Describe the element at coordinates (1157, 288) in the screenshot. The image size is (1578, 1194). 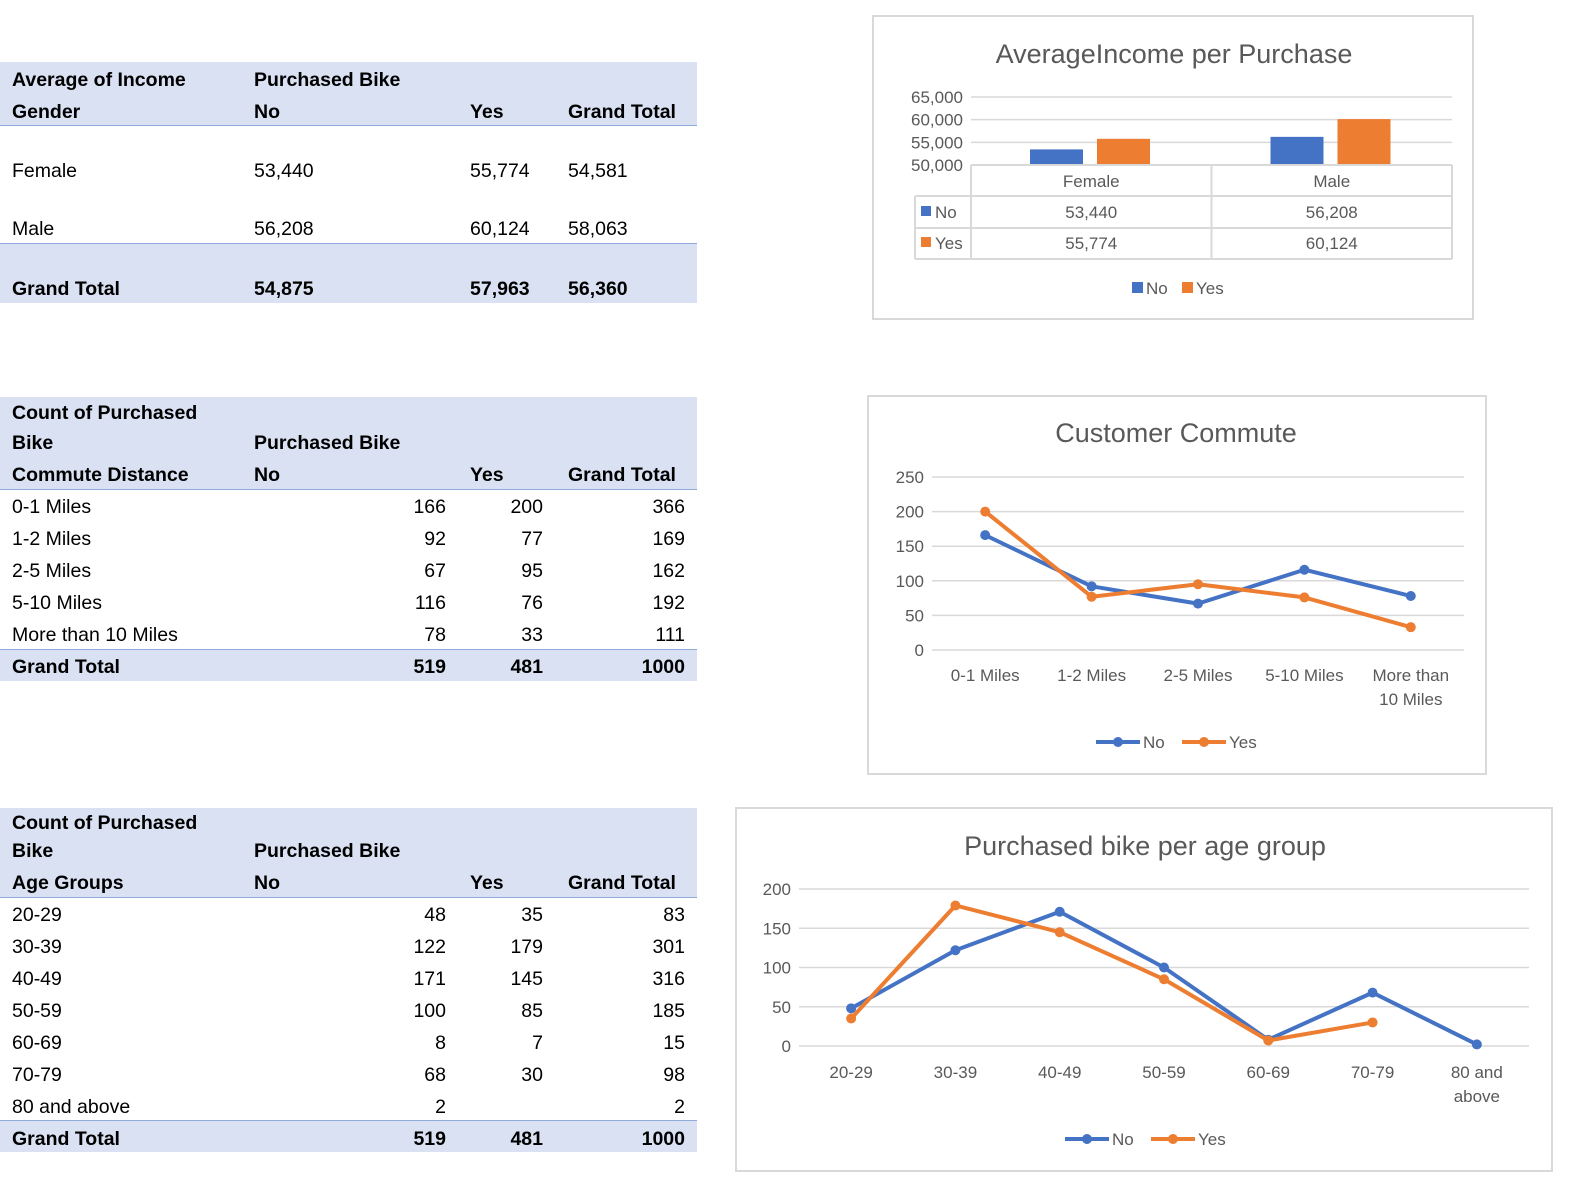
I see `legend-label: No` at that location.